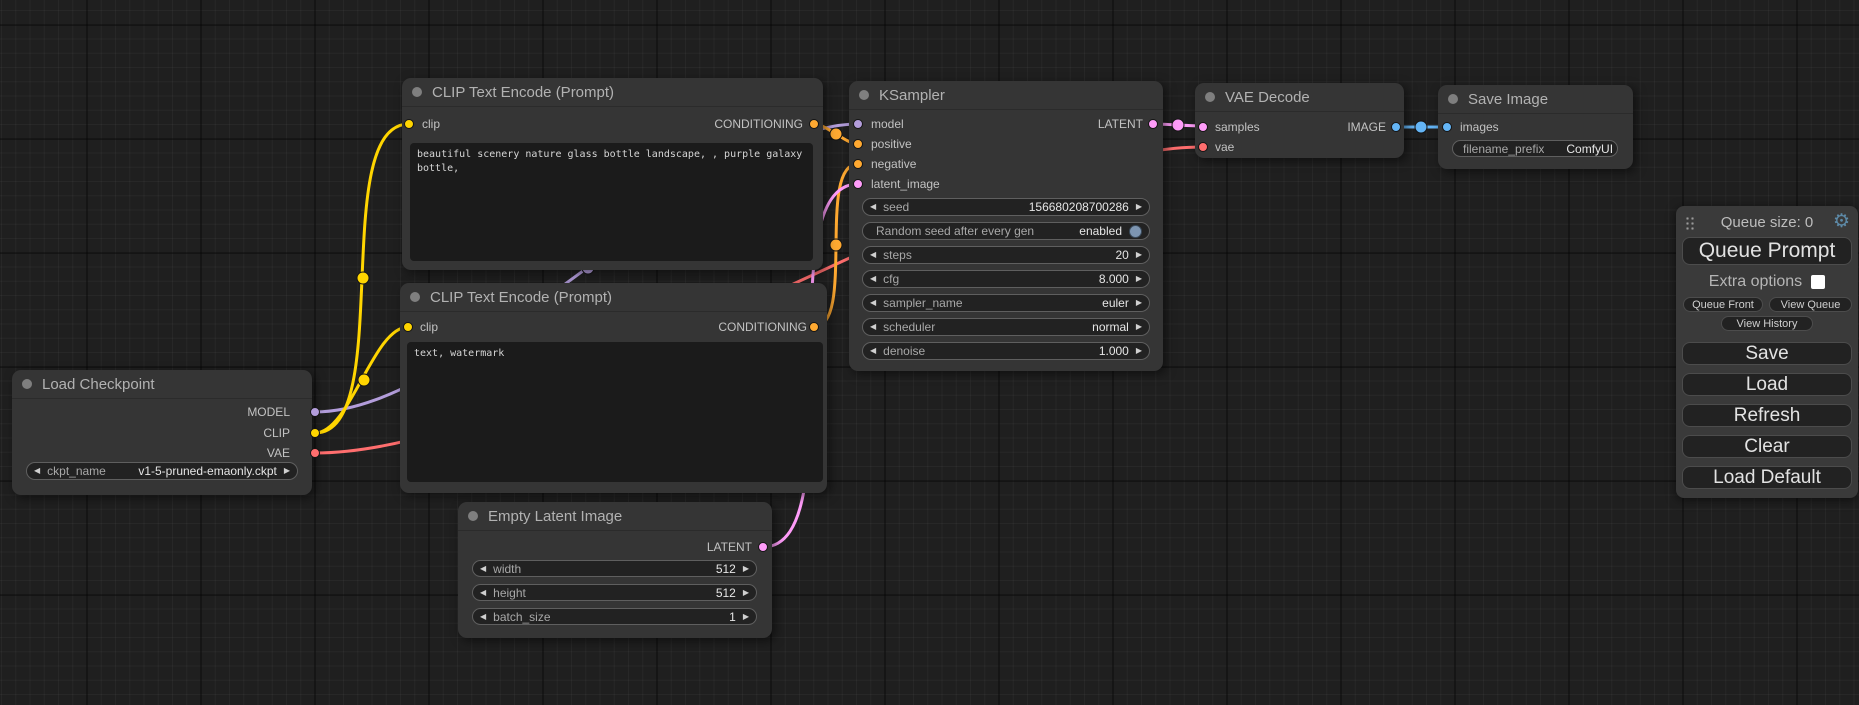 The height and width of the screenshot is (705, 1859). Describe the element at coordinates (1479, 127) in the screenshot. I see `input-label-images: images` at that location.